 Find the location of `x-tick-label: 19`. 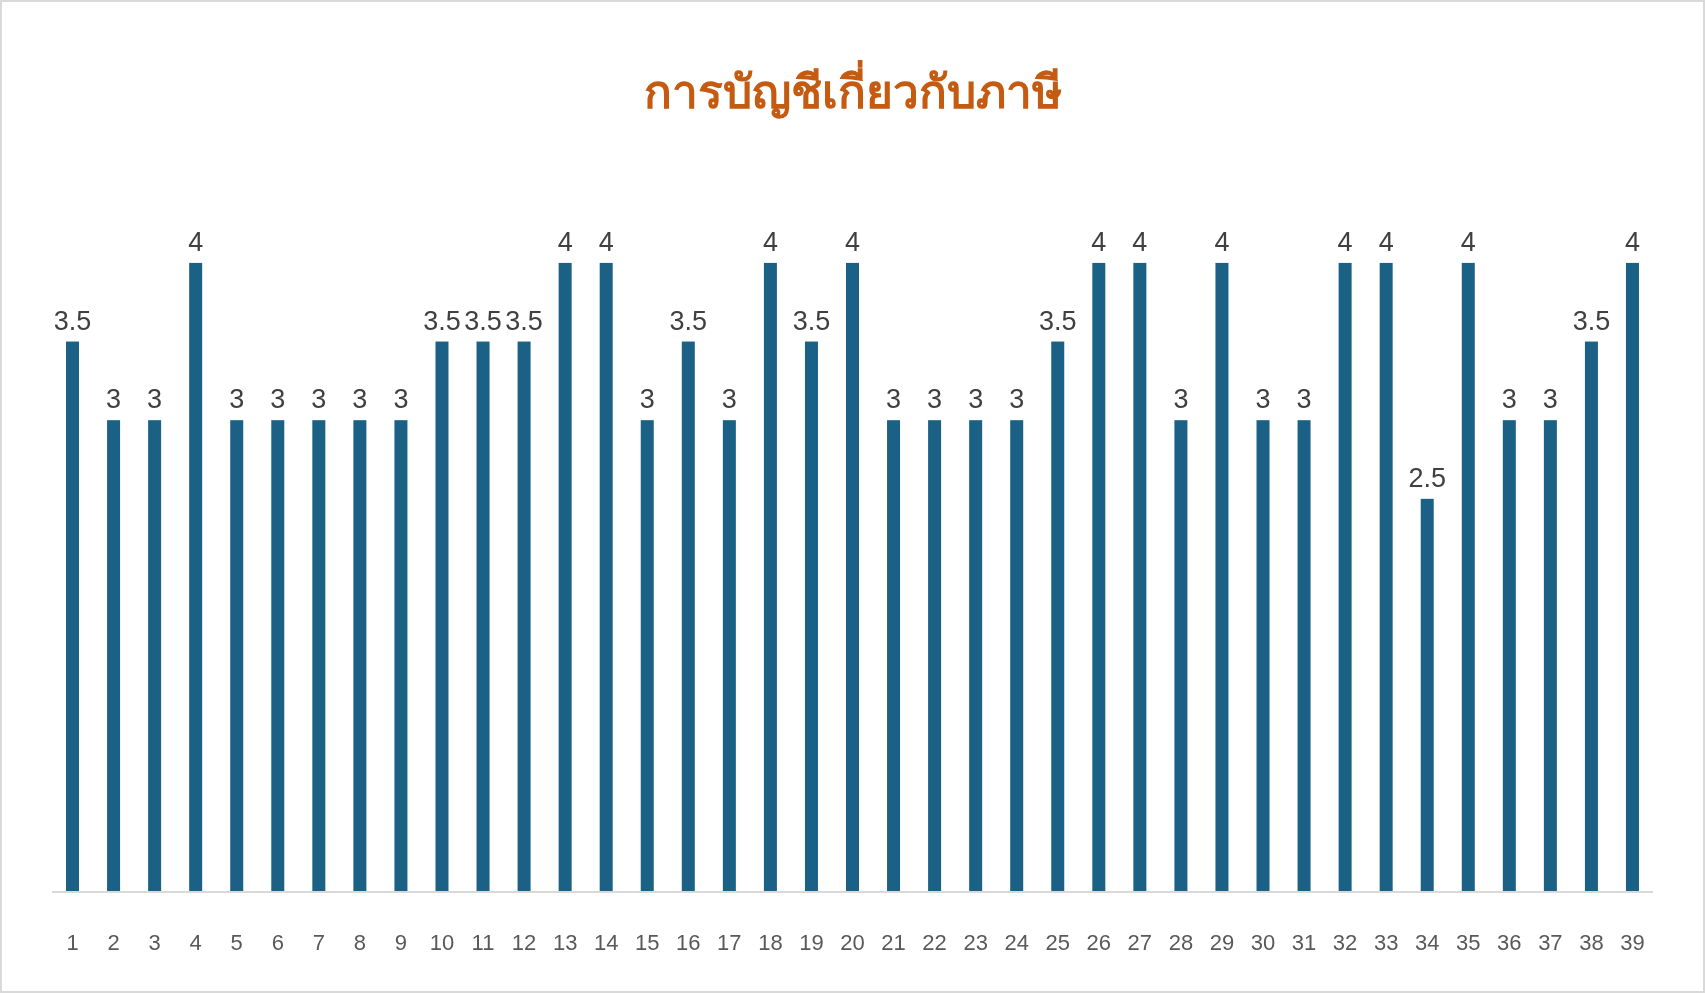

x-tick-label: 19 is located at coordinates (811, 942).